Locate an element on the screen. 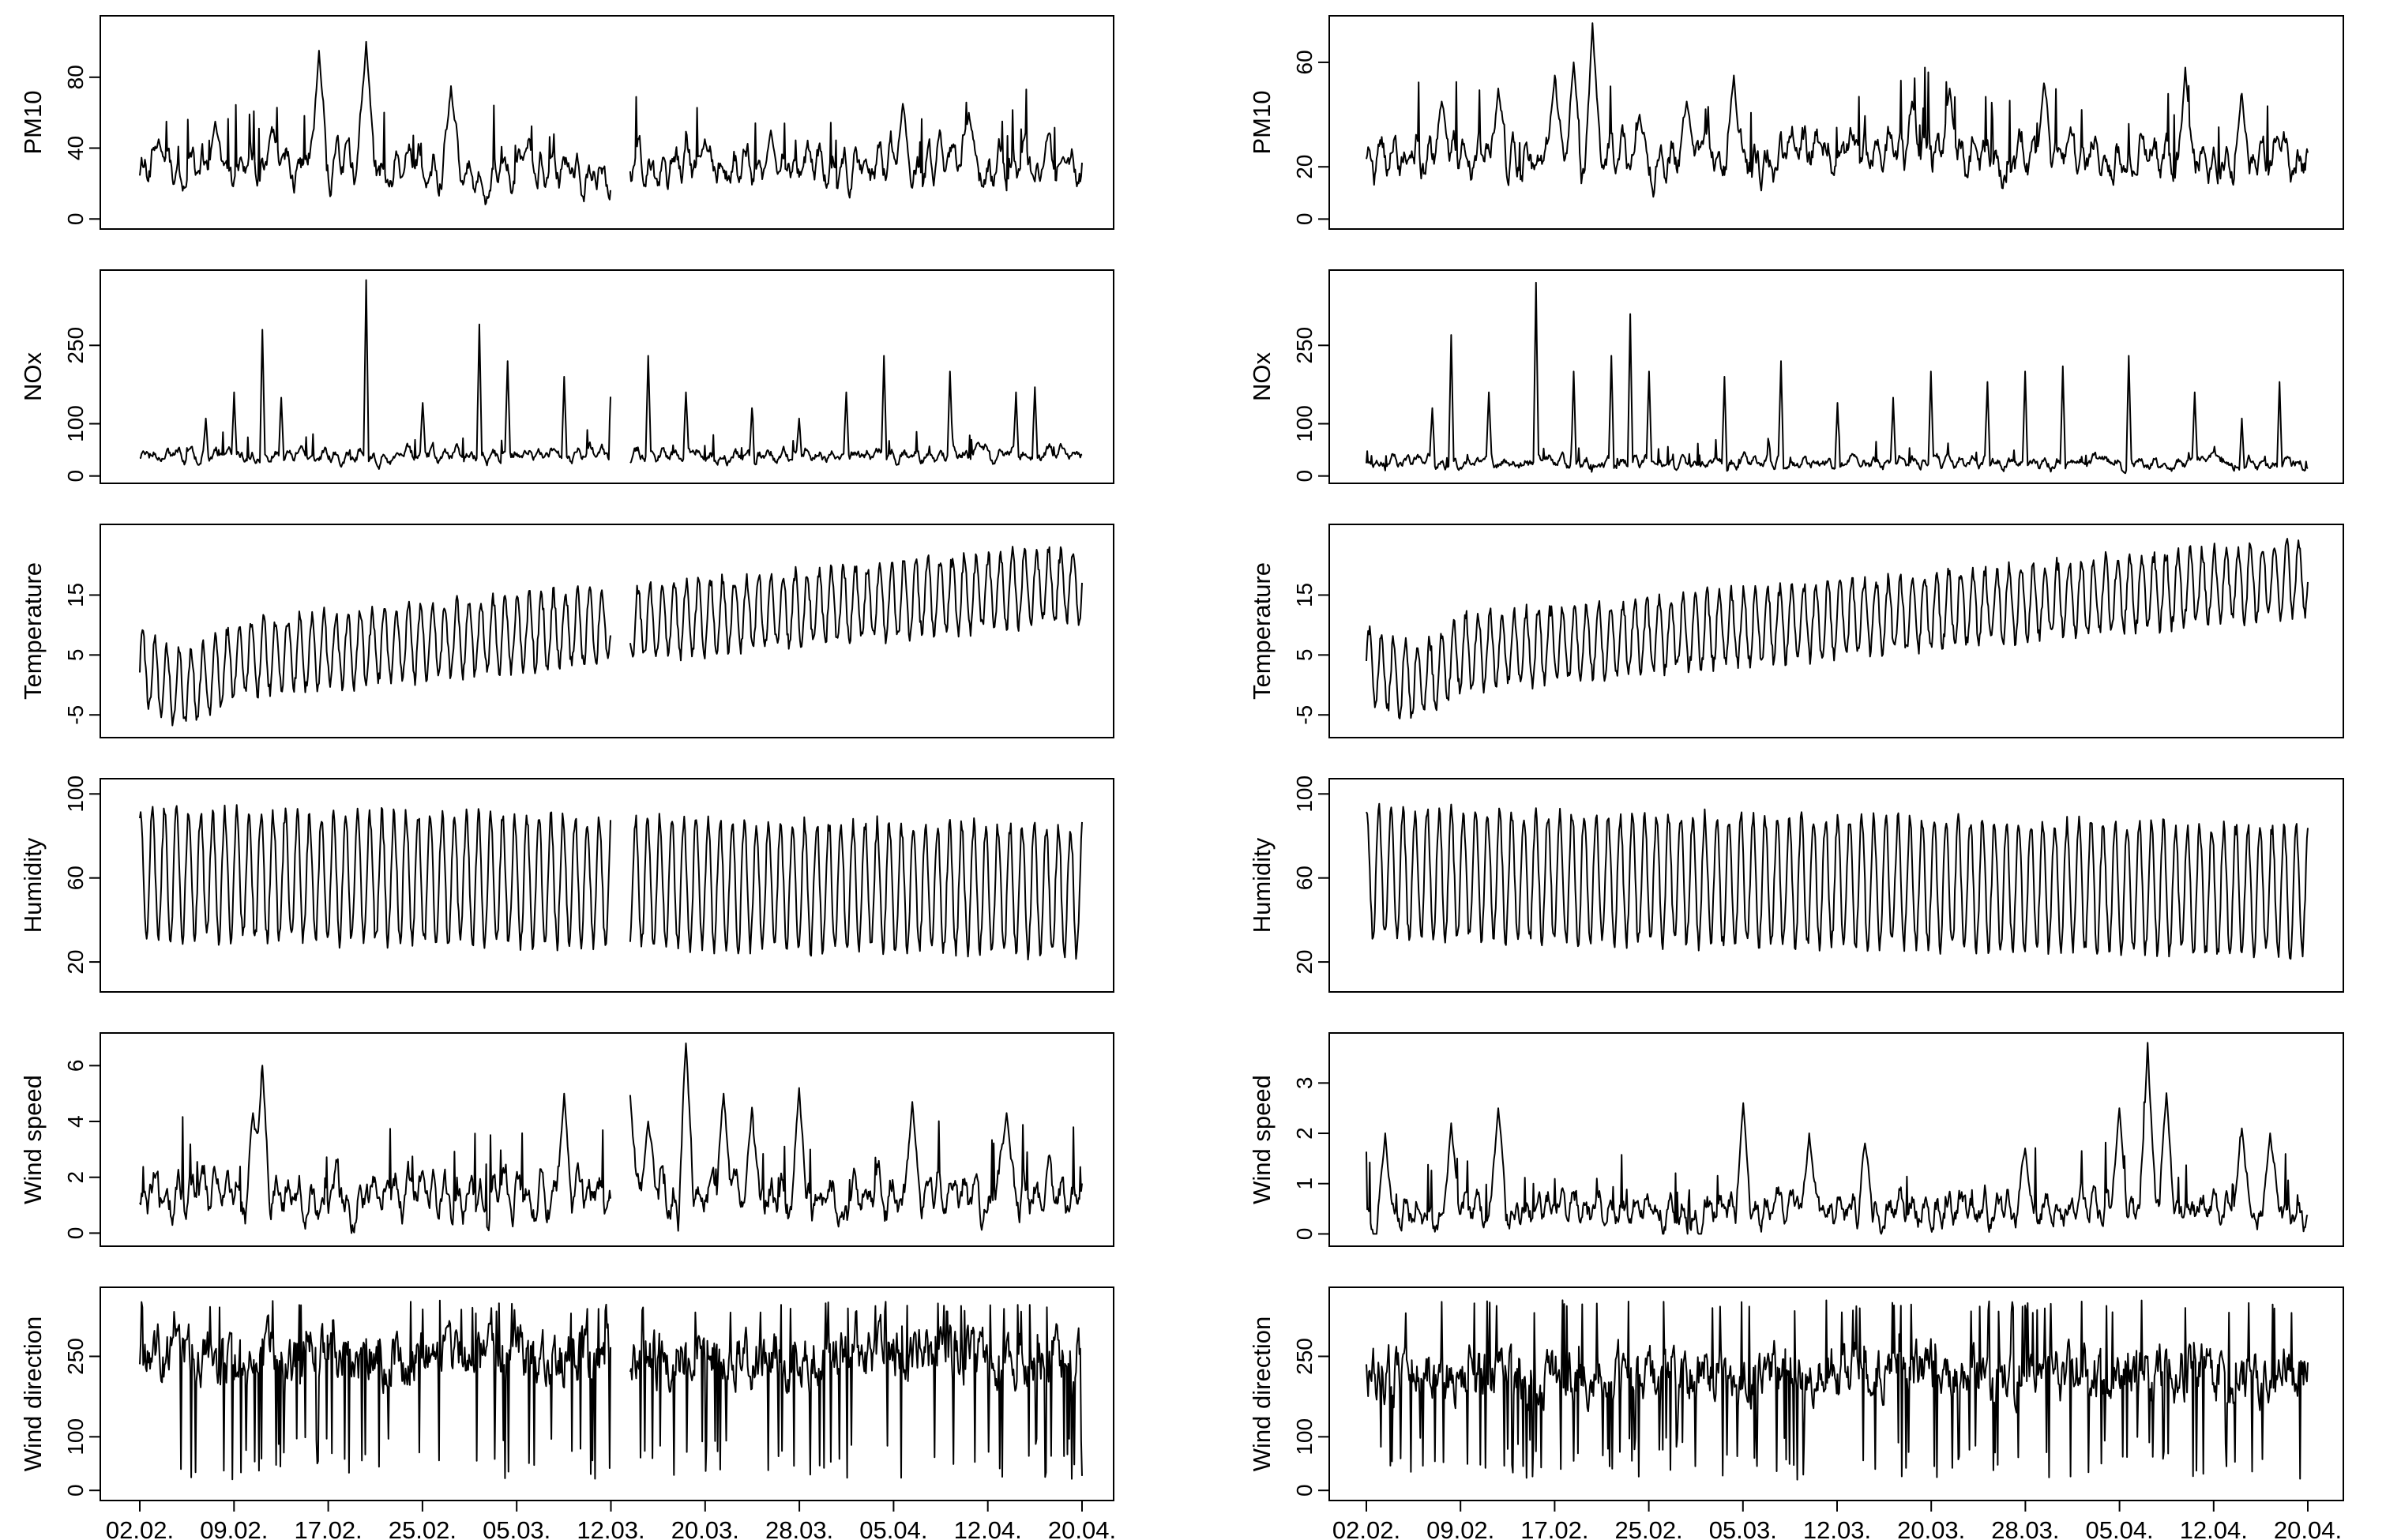 The width and height of the screenshot is (2401, 1540). series-line-nox is located at coordinates (1838, 378).